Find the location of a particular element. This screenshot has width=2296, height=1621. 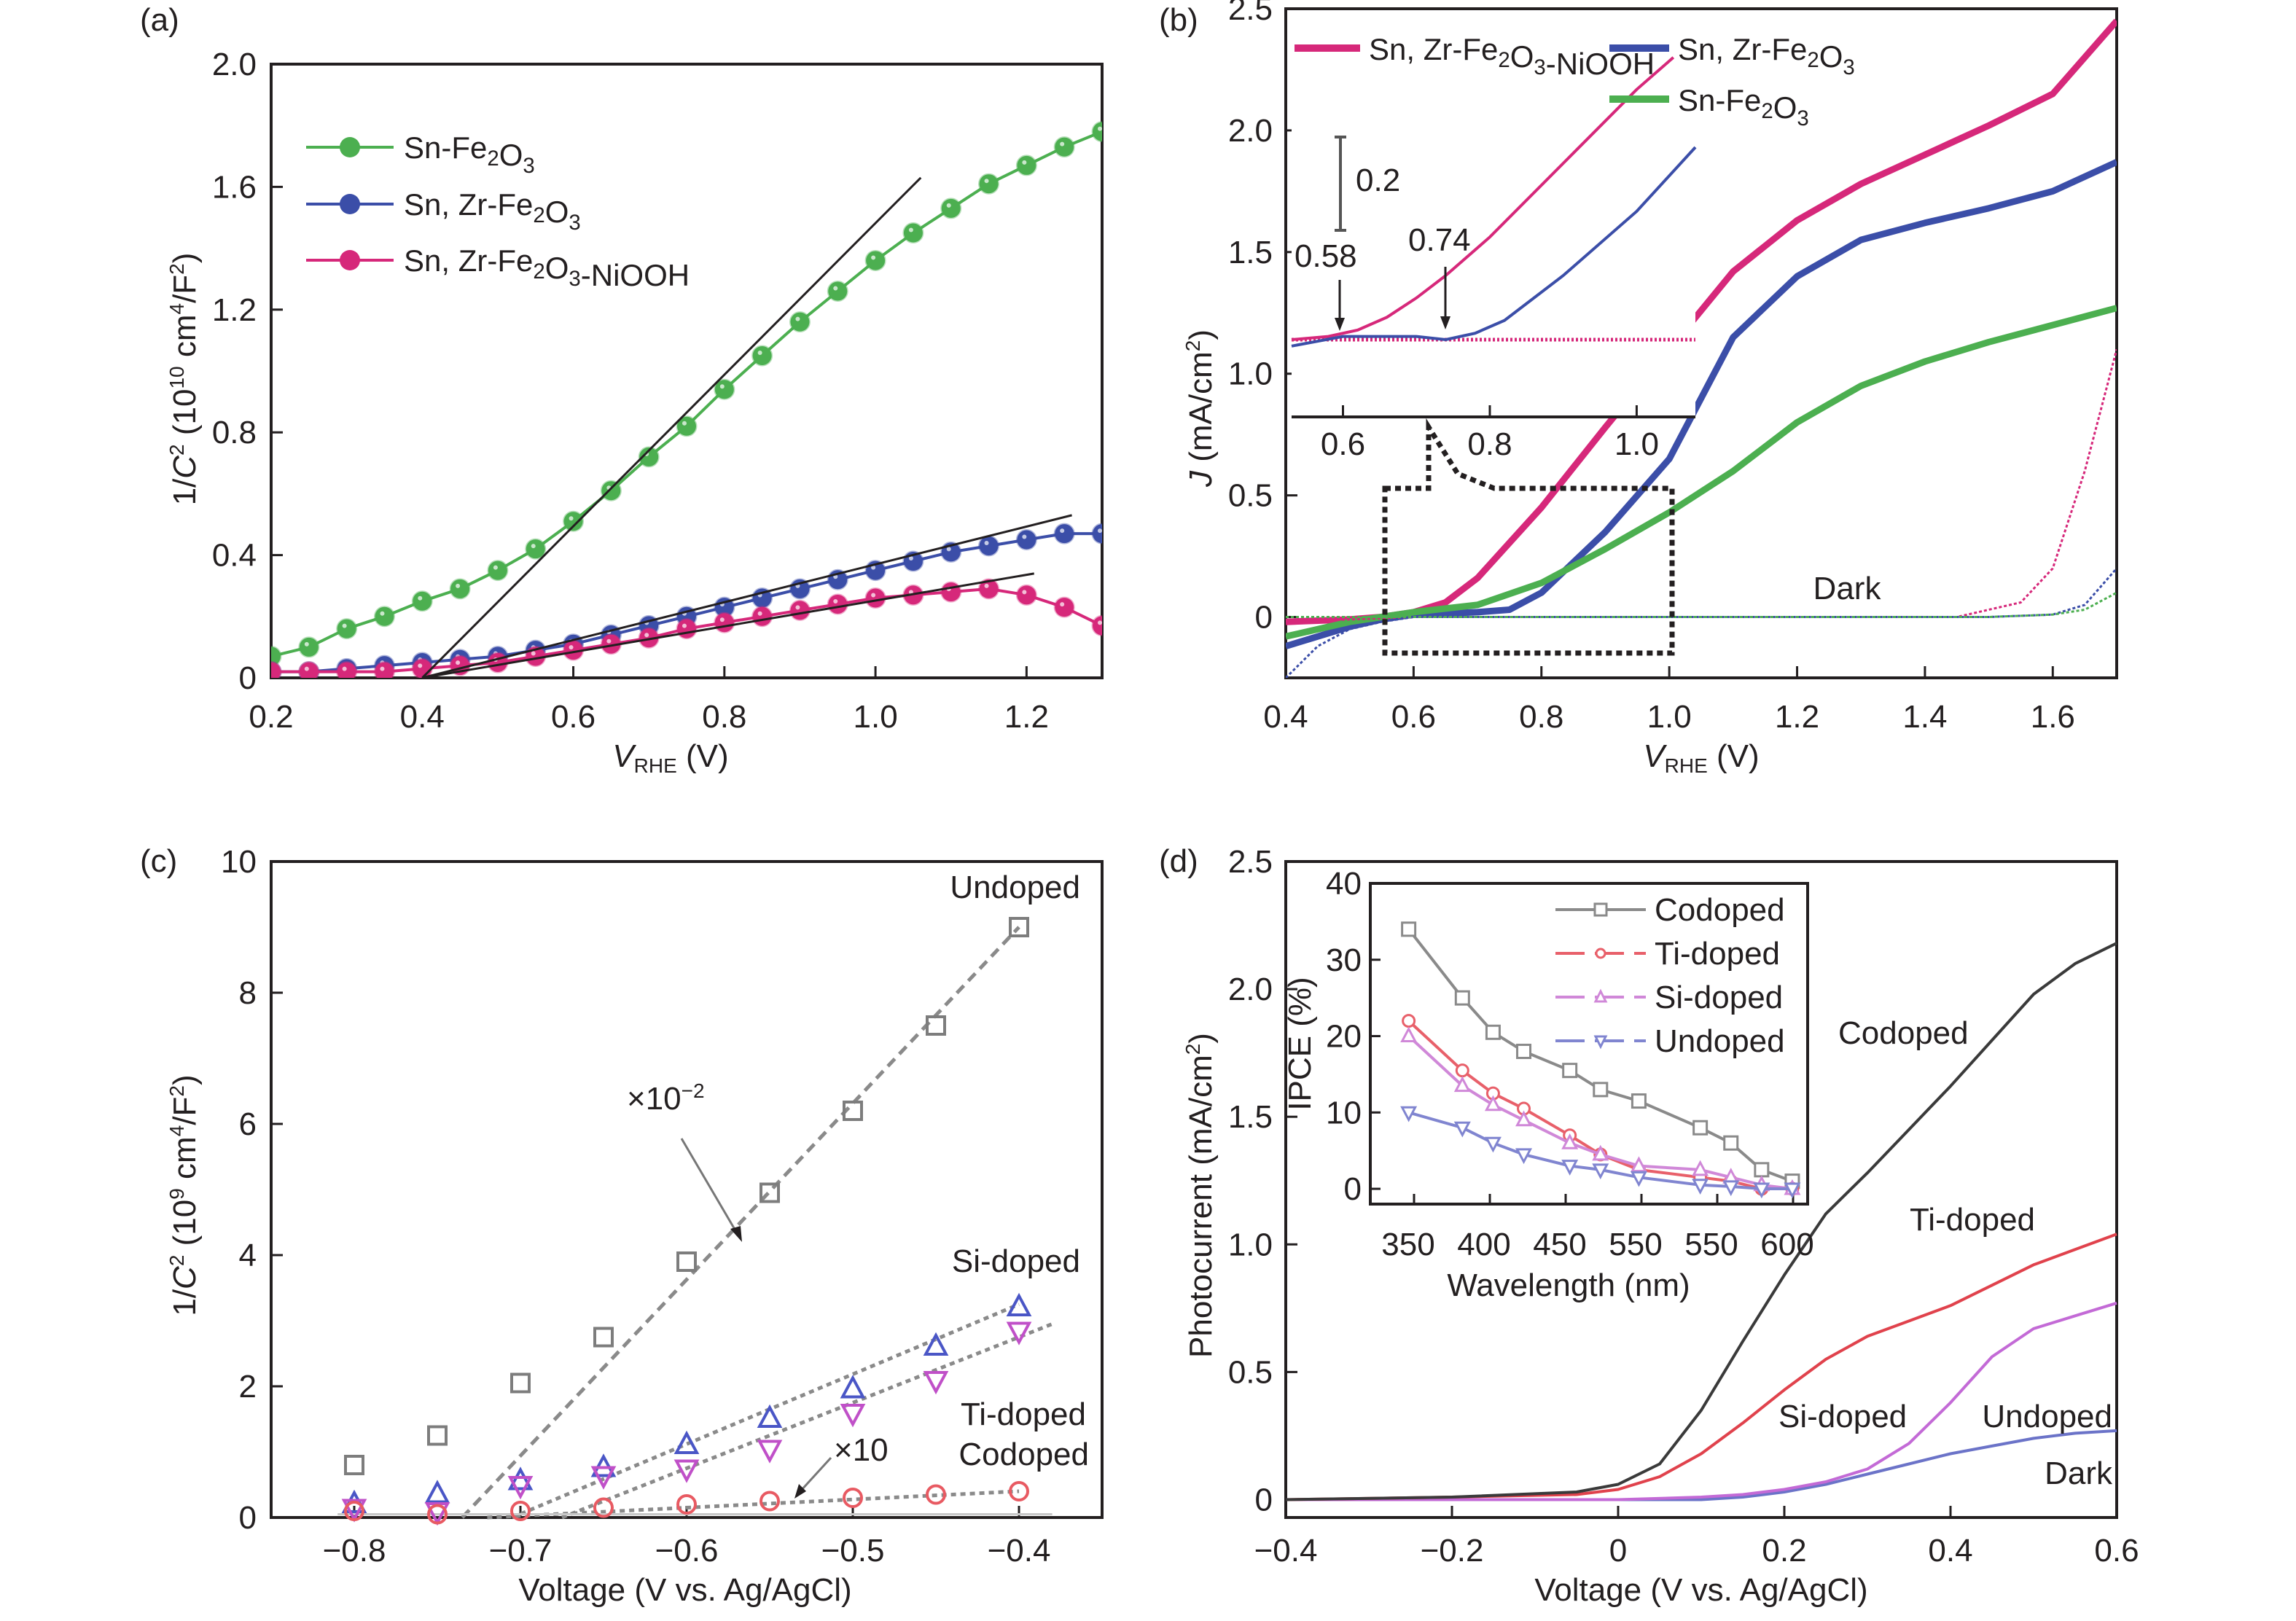

x-tick-label: −0.4 is located at coordinates (1286, 1551).